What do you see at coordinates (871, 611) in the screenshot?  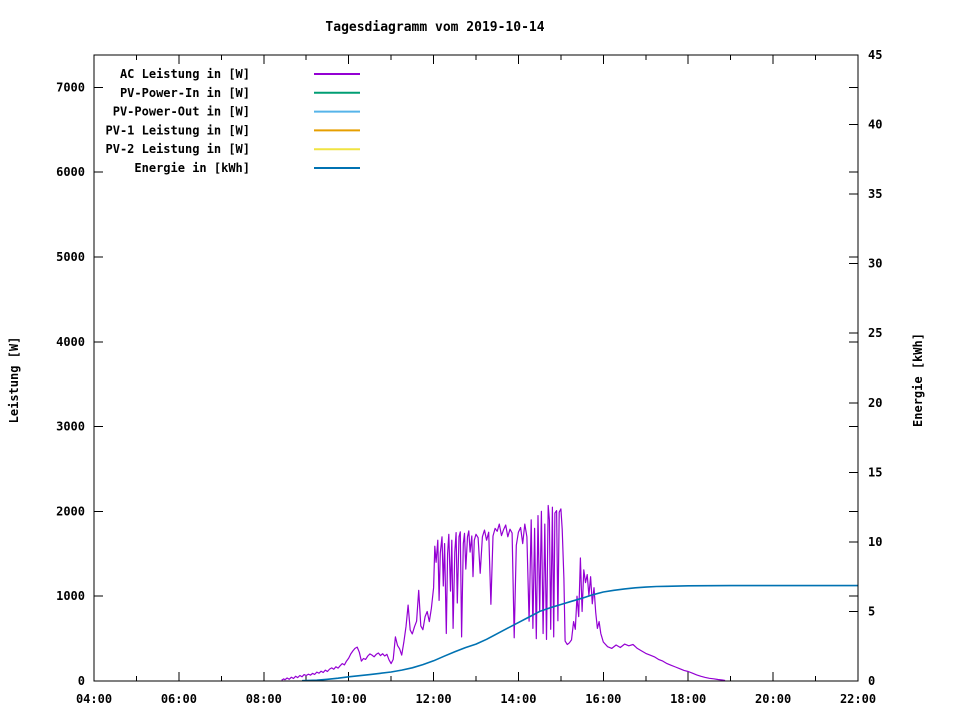 I see `y-right-tick-label: 5` at bounding box center [871, 611].